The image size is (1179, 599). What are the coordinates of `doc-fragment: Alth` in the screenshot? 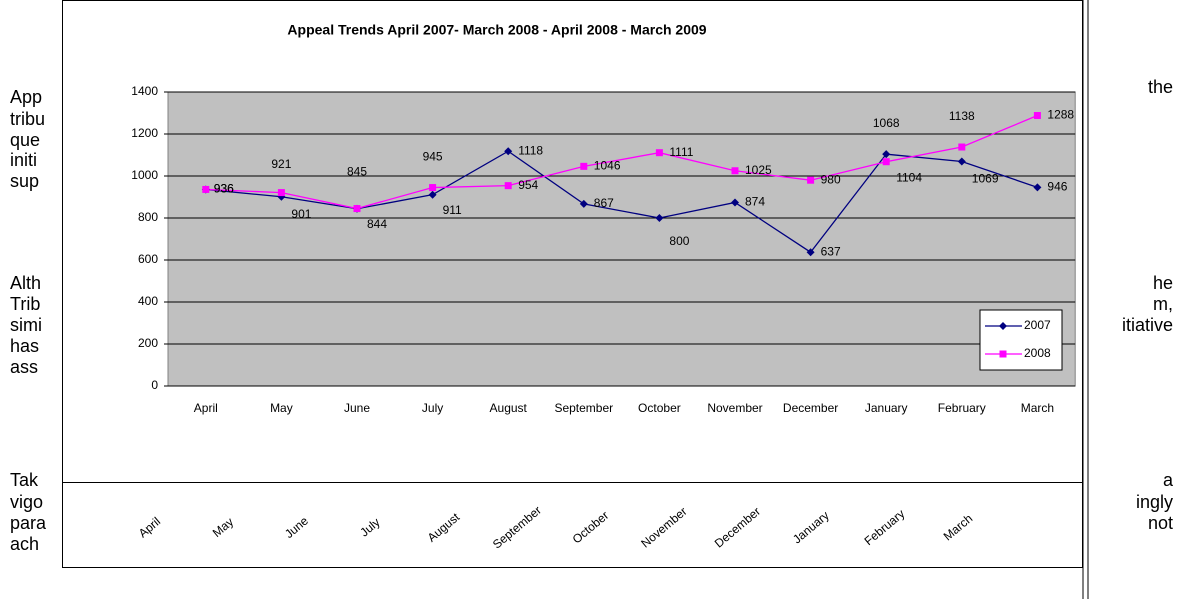 It's located at (25, 283).